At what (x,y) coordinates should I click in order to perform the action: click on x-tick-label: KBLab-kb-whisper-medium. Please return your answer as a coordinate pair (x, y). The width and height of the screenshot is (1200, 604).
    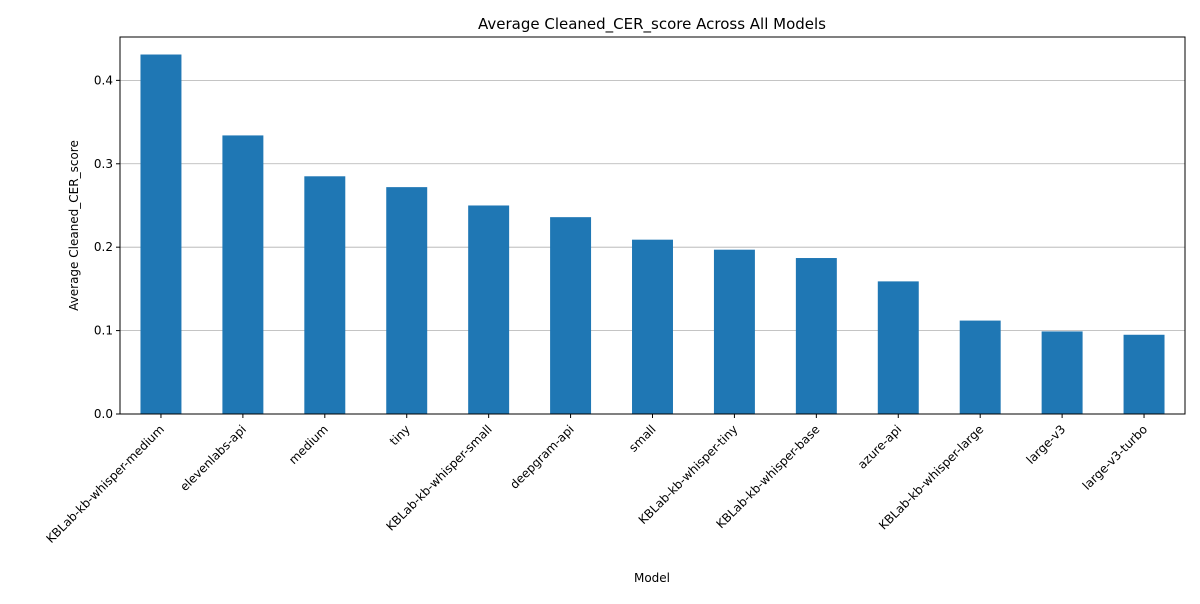
    Looking at the image, I should click on (105, 484).